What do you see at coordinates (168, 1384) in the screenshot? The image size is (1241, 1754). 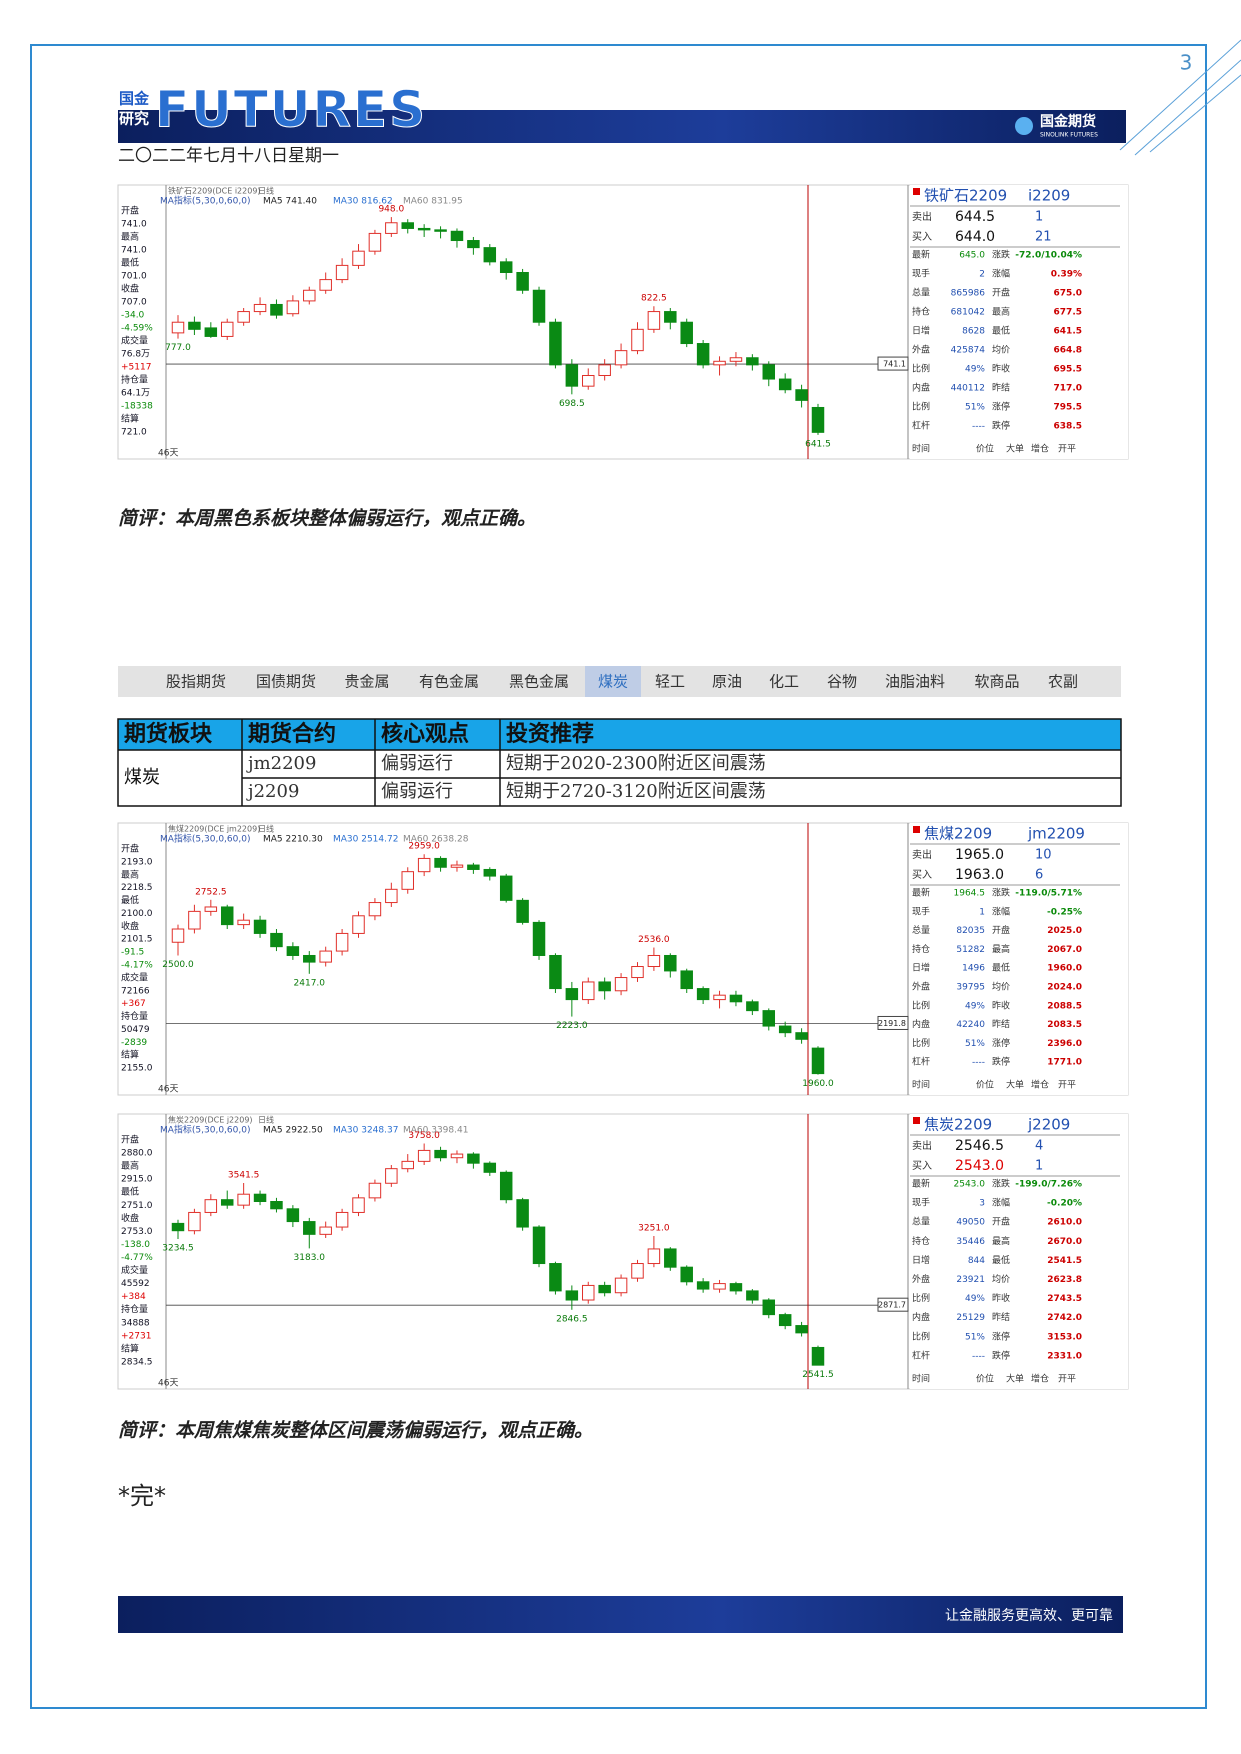 I see `days: 46天` at bounding box center [168, 1384].